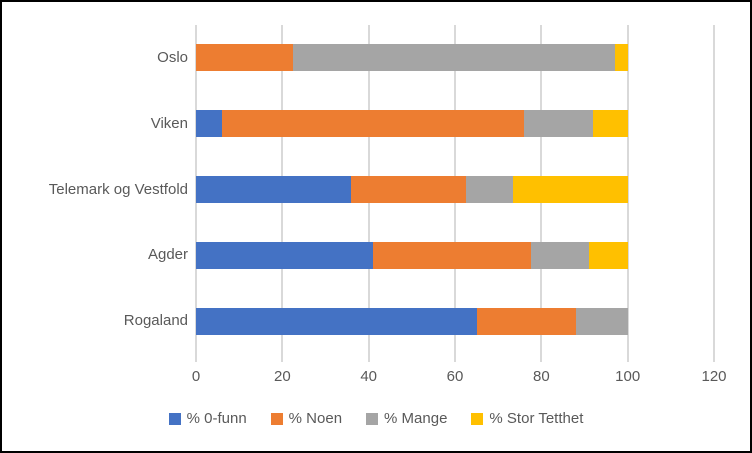  What do you see at coordinates (570, 189) in the screenshot?
I see `bar-segment-Stor-Tetthet-Telemark-og-Vestfold` at bounding box center [570, 189].